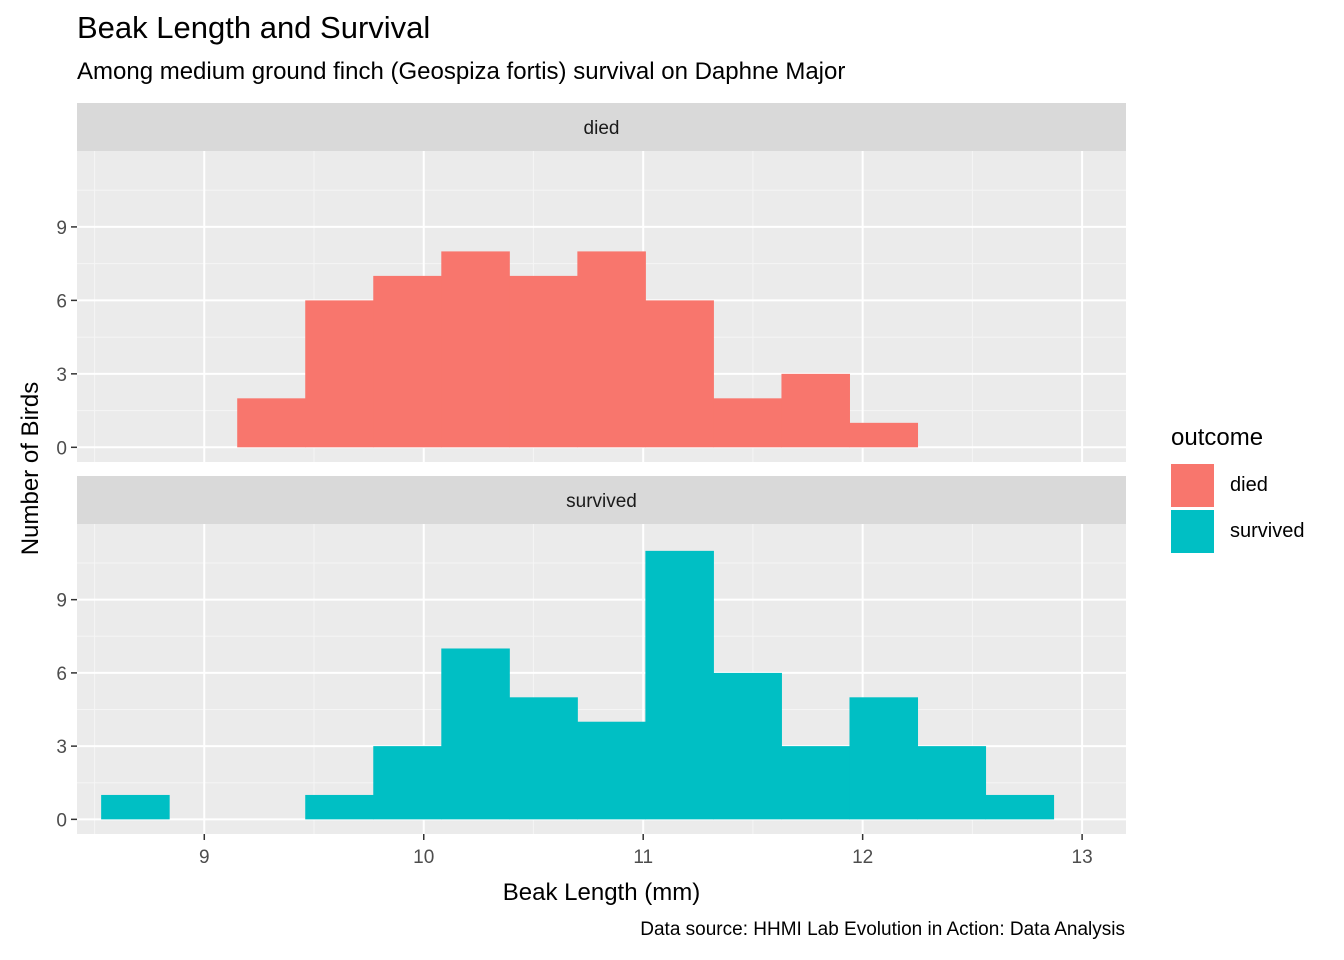 This screenshot has height=960, width=1344. Describe the element at coordinates (1237, 438) in the screenshot. I see `legend-title: outcome` at that location.